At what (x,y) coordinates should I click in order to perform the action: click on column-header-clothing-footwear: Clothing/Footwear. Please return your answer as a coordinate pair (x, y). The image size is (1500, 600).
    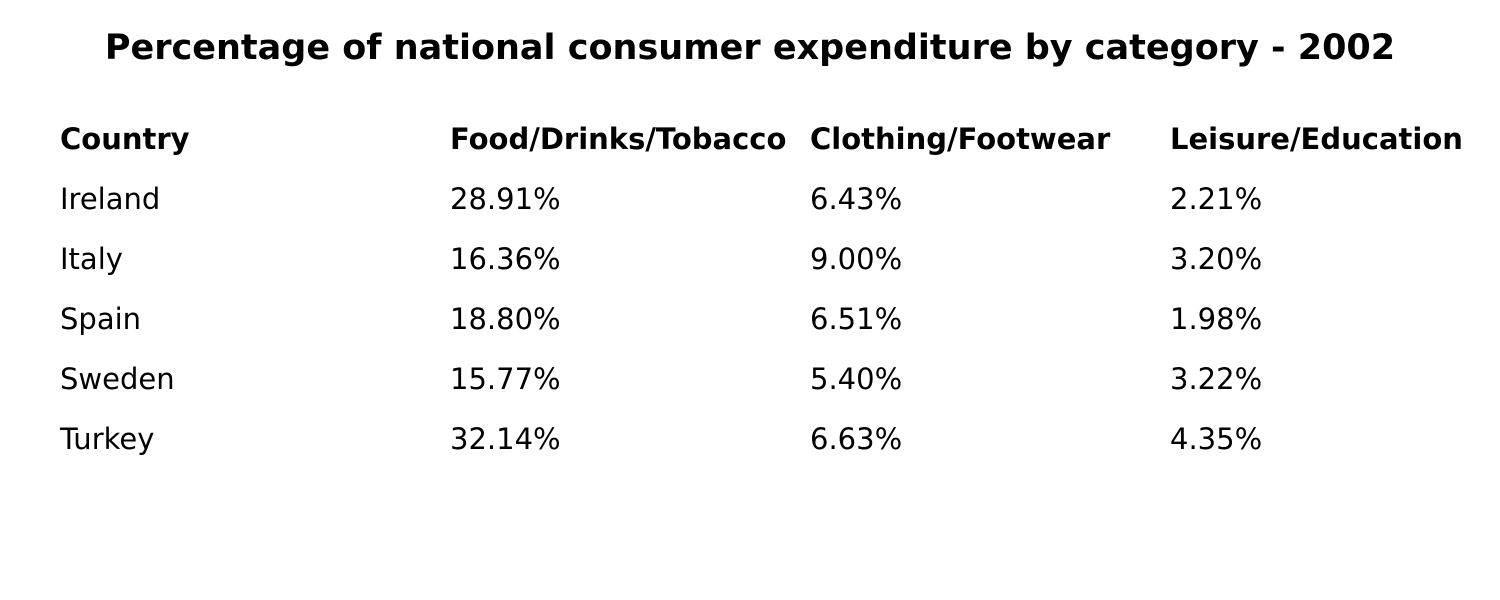
    Looking at the image, I should click on (960, 139).